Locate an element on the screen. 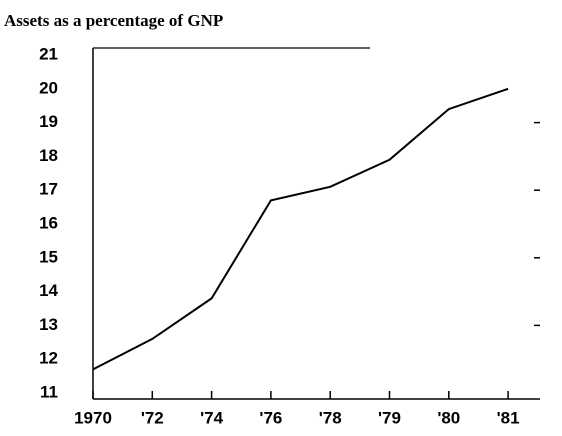 The image size is (562, 436). y-tick-label: 19 is located at coordinates (48, 121).